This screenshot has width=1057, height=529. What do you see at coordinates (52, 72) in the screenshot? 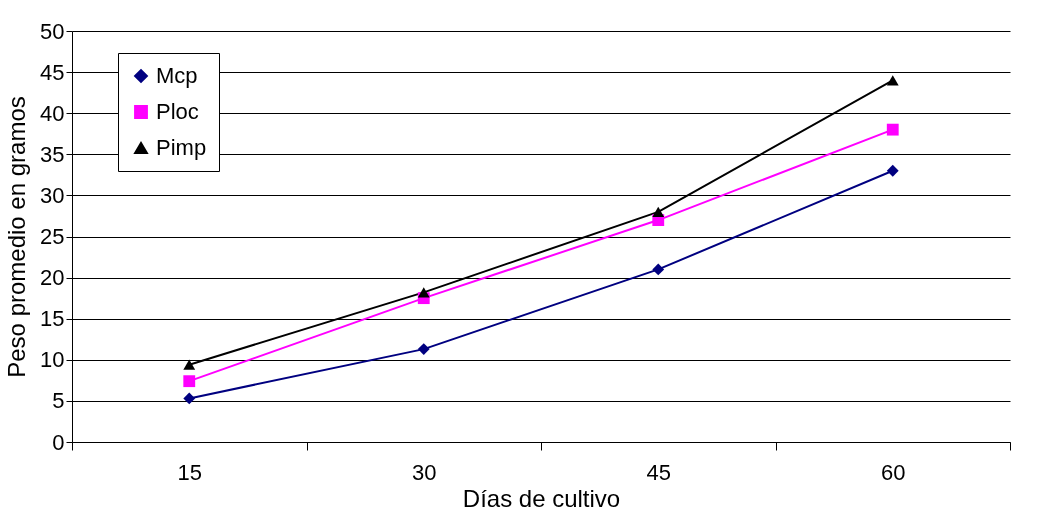
I see `y-tick-label: 45` at bounding box center [52, 72].